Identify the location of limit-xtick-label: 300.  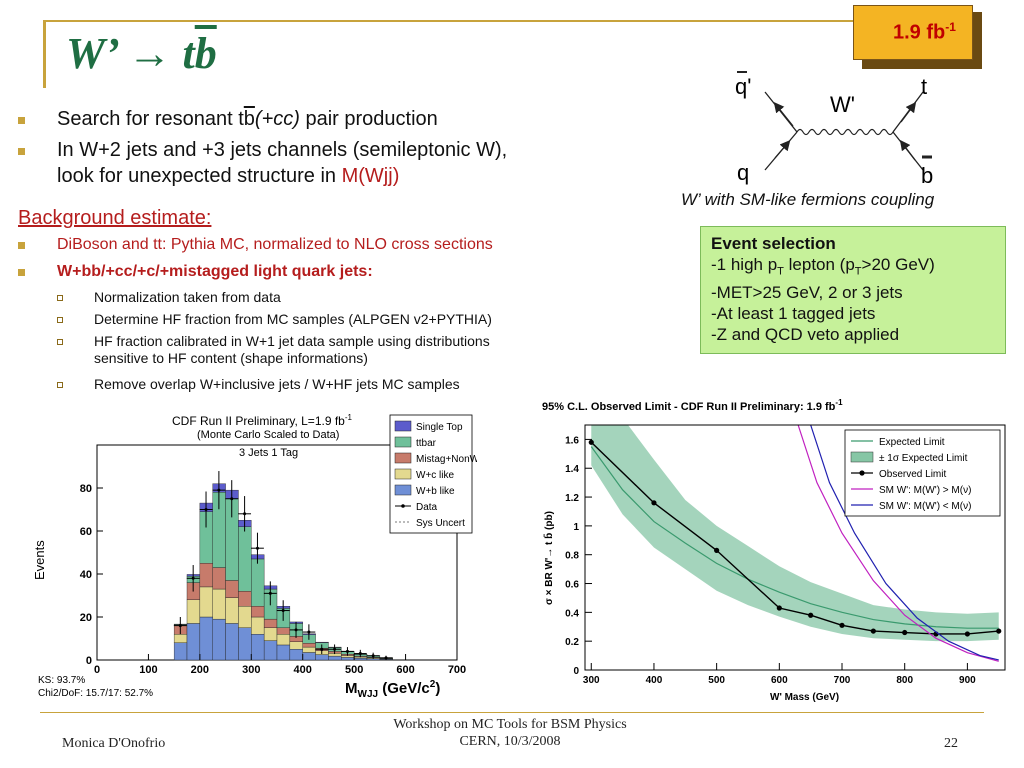
(591, 680).